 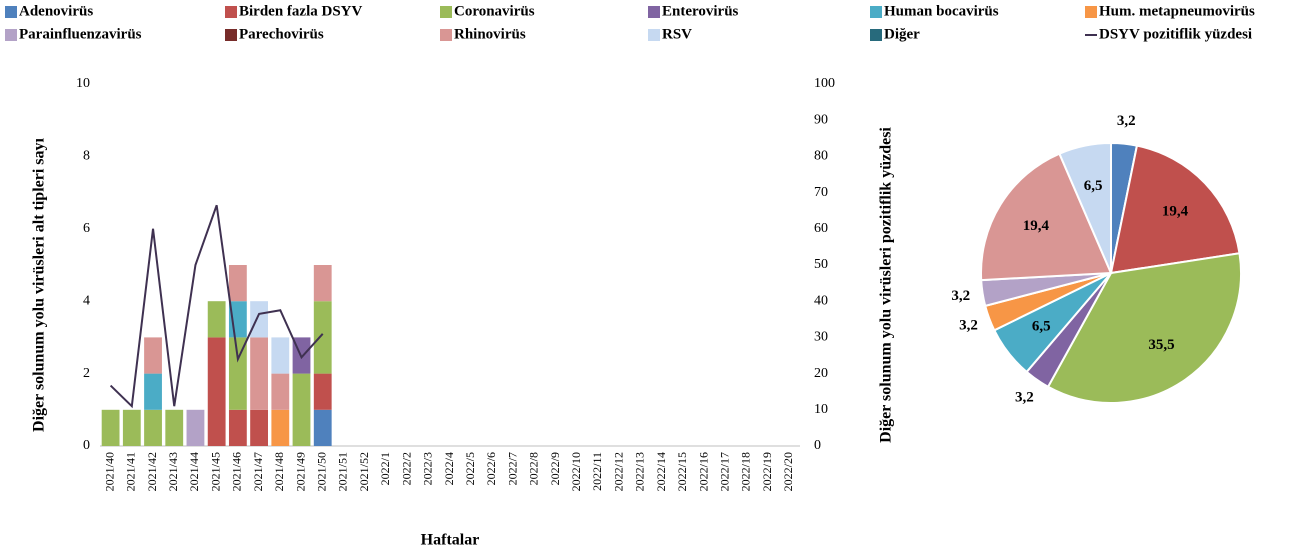 I want to click on y-tick-label: 4, so click(x=86, y=300).